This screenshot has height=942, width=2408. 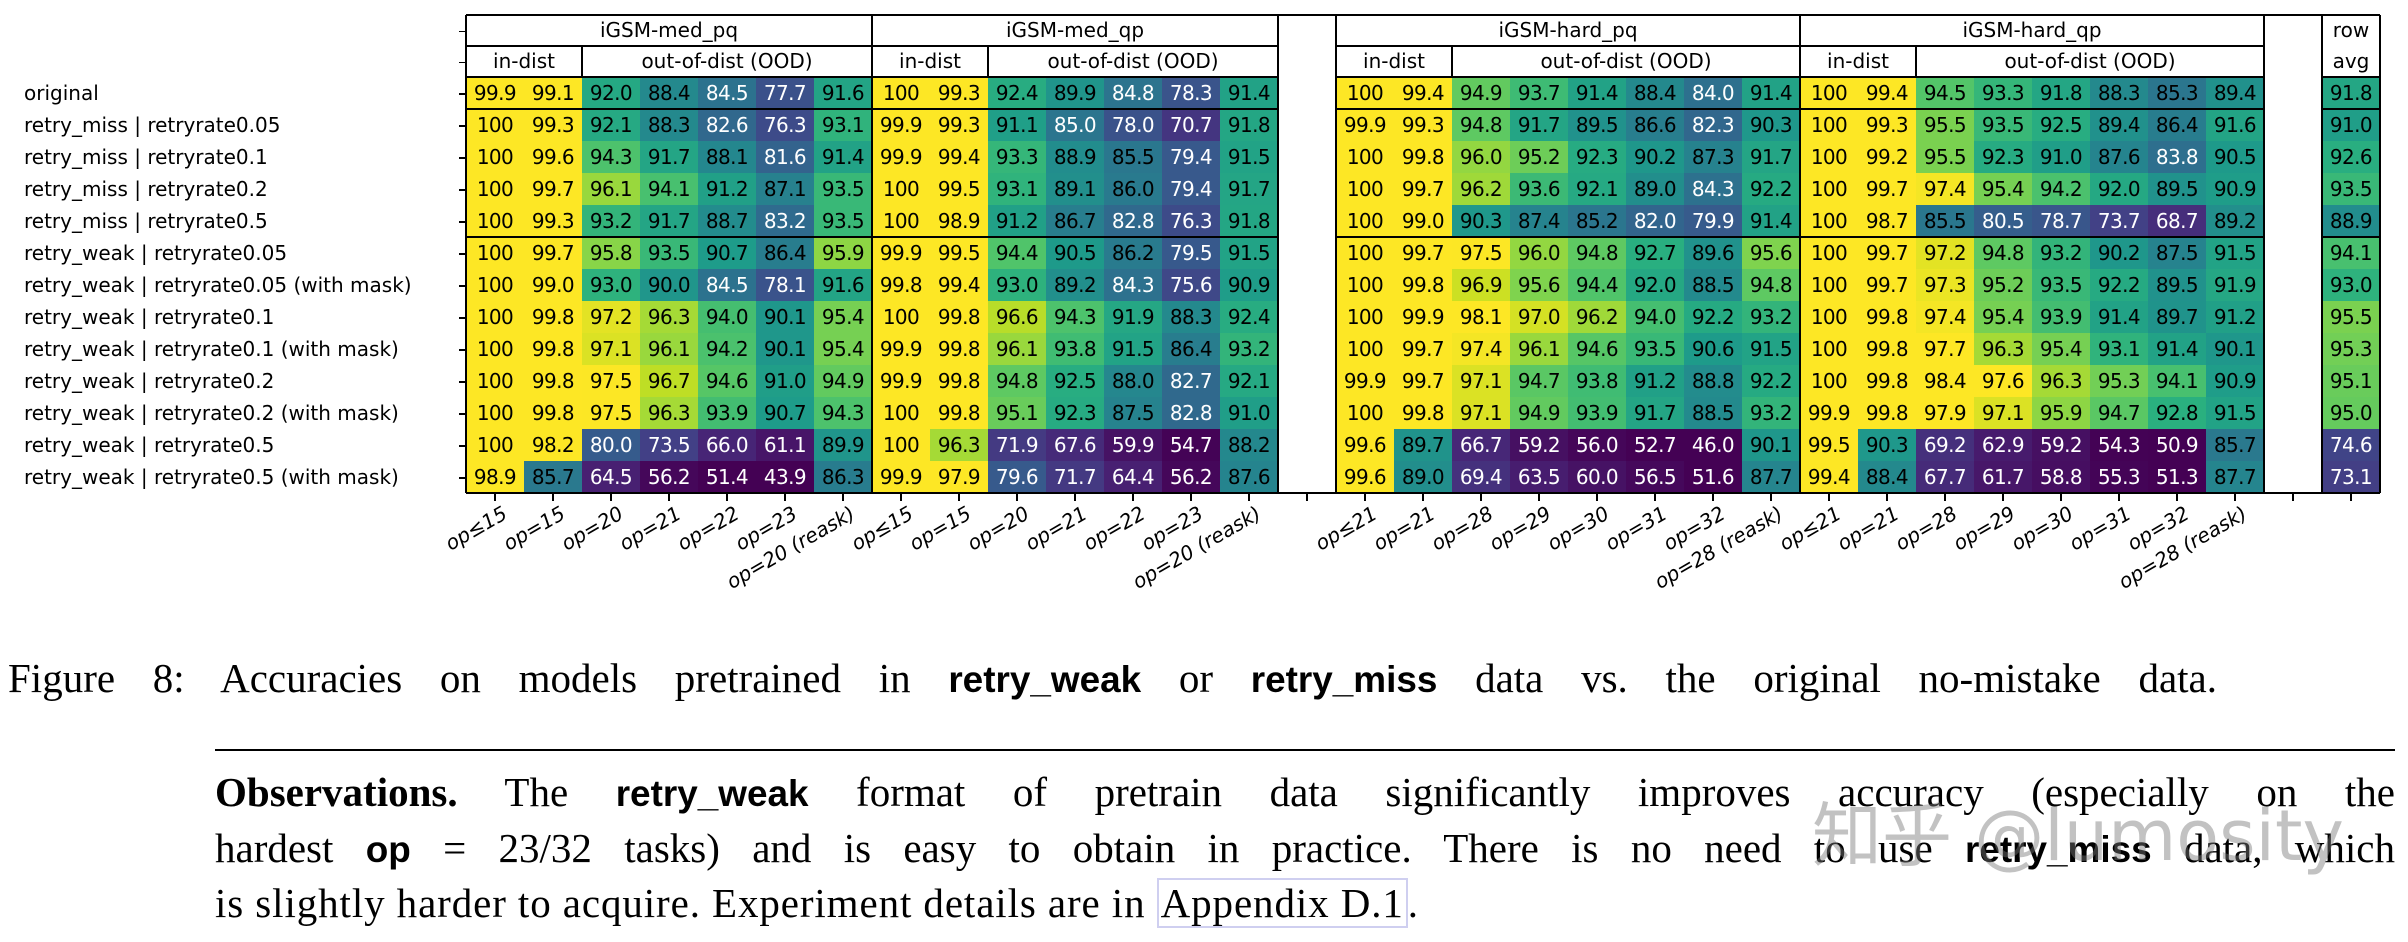 I want to click on heatmap-cell: 56.5, so click(x=1655, y=477).